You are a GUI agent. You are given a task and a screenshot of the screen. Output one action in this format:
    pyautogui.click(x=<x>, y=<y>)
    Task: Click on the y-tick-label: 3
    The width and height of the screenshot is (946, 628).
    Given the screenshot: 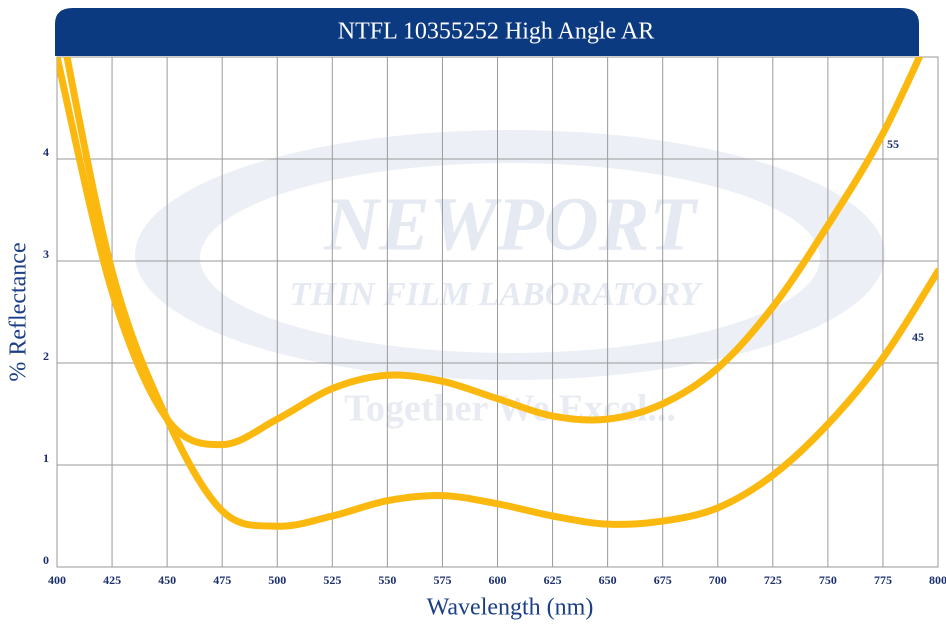 What is the action you would take?
    pyautogui.click(x=46, y=254)
    